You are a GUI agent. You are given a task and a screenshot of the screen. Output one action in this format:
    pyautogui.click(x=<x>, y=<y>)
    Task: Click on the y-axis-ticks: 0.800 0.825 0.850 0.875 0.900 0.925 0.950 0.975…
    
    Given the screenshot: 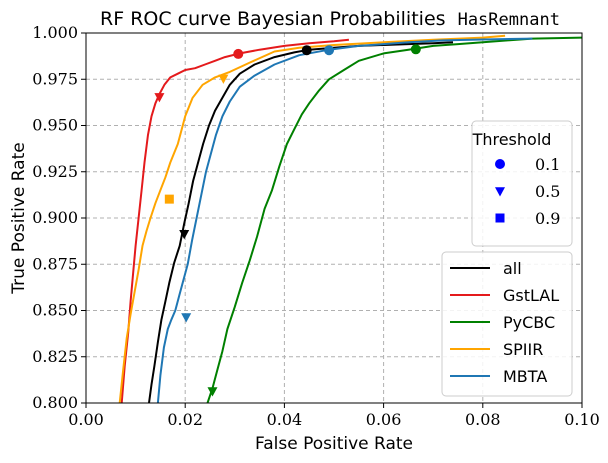 What is the action you would take?
    pyautogui.click(x=59, y=217)
    